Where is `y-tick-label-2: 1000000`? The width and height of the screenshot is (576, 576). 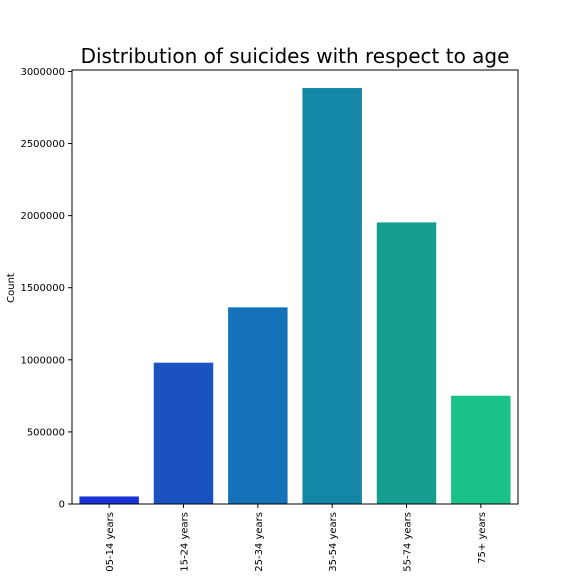 y-tick-label-2: 1000000 is located at coordinates (42, 360).